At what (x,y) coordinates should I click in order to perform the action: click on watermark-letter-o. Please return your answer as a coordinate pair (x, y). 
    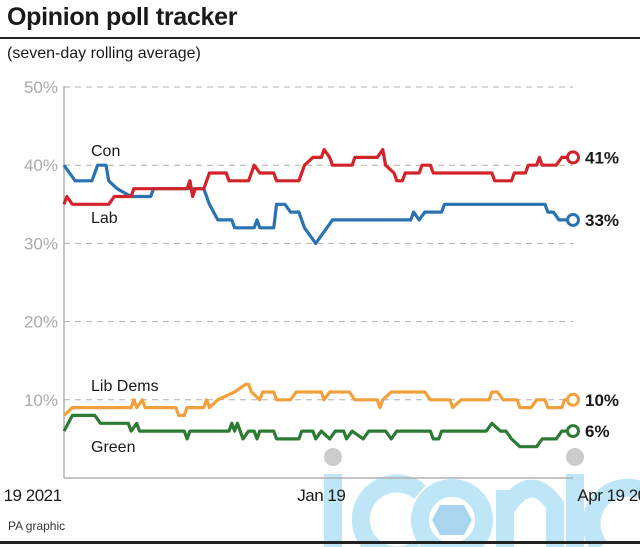
    Looking at the image, I should click on (452, 513).